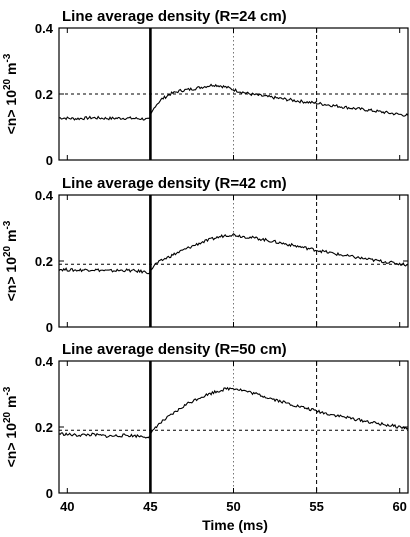  What do you see at coordinates (174, 16) in the screenshot?
I see `chart-title: Line average density (R=24 cm)` at bounding box center [174, 16].